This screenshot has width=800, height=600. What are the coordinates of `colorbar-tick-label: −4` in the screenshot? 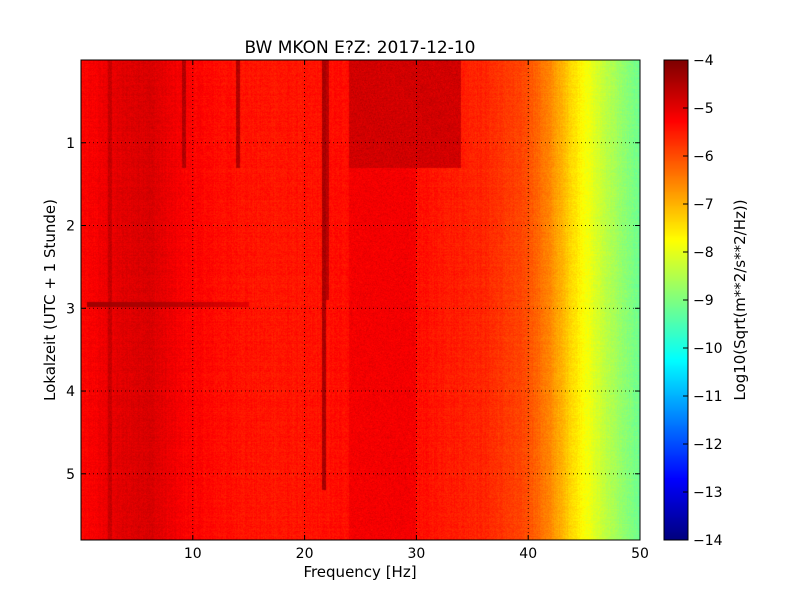 It's located at (703, 61).